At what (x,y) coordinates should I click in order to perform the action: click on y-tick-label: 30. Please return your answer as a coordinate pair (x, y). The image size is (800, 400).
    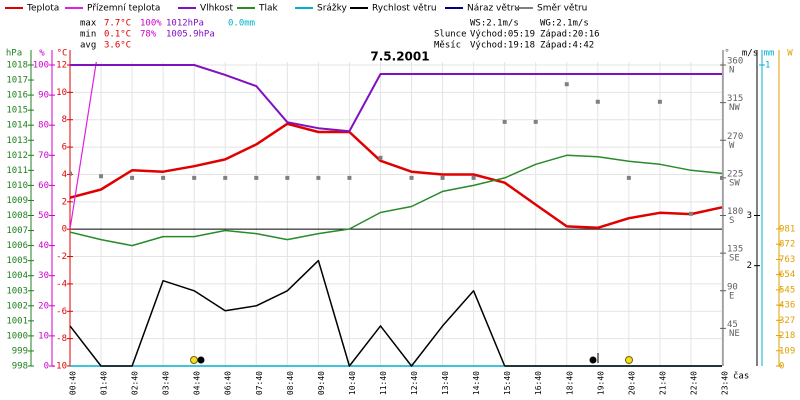
    Looking at the image, I should click on (43, 276).